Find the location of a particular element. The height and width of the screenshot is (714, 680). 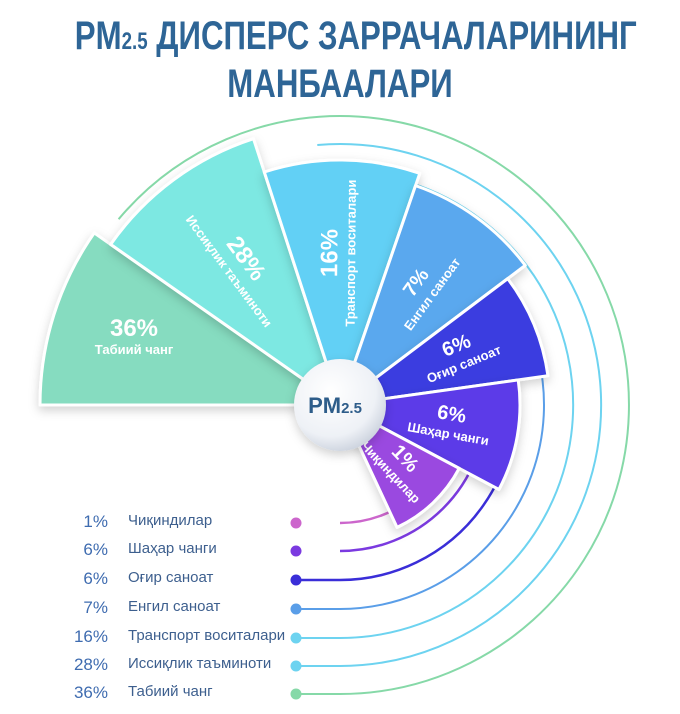

title-line-1: PM2.5 ДИСПЕРС ЗАРРАЧАЛАРИНИНГ is located at coordinates (355, 36).